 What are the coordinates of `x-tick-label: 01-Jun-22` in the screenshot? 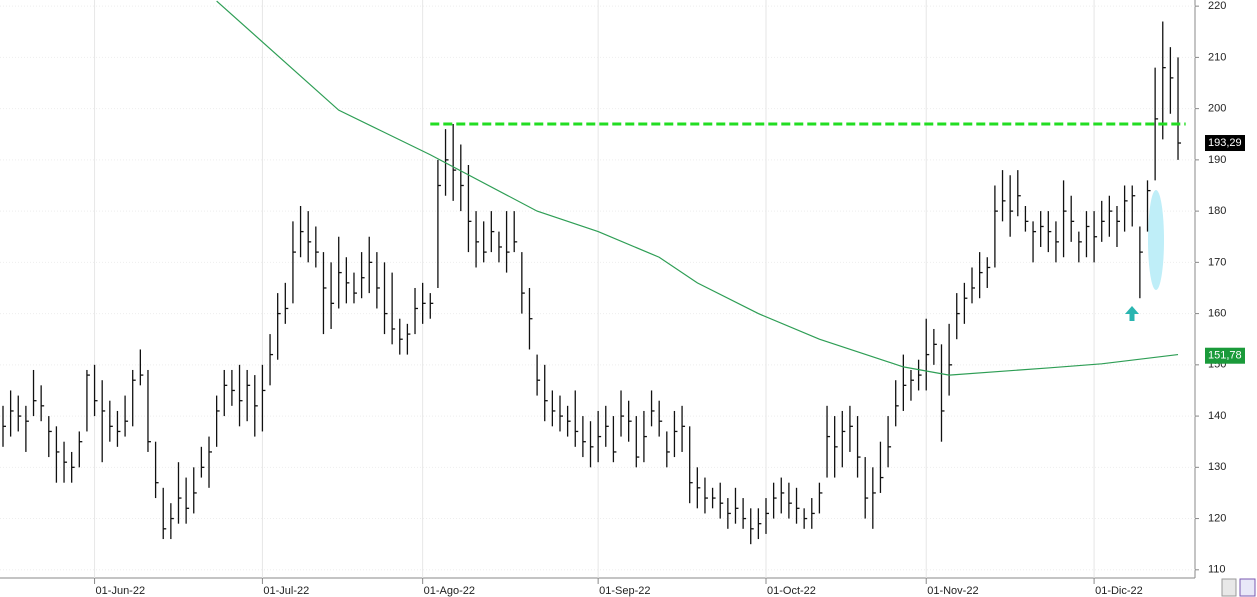 It's located at (121, 591).